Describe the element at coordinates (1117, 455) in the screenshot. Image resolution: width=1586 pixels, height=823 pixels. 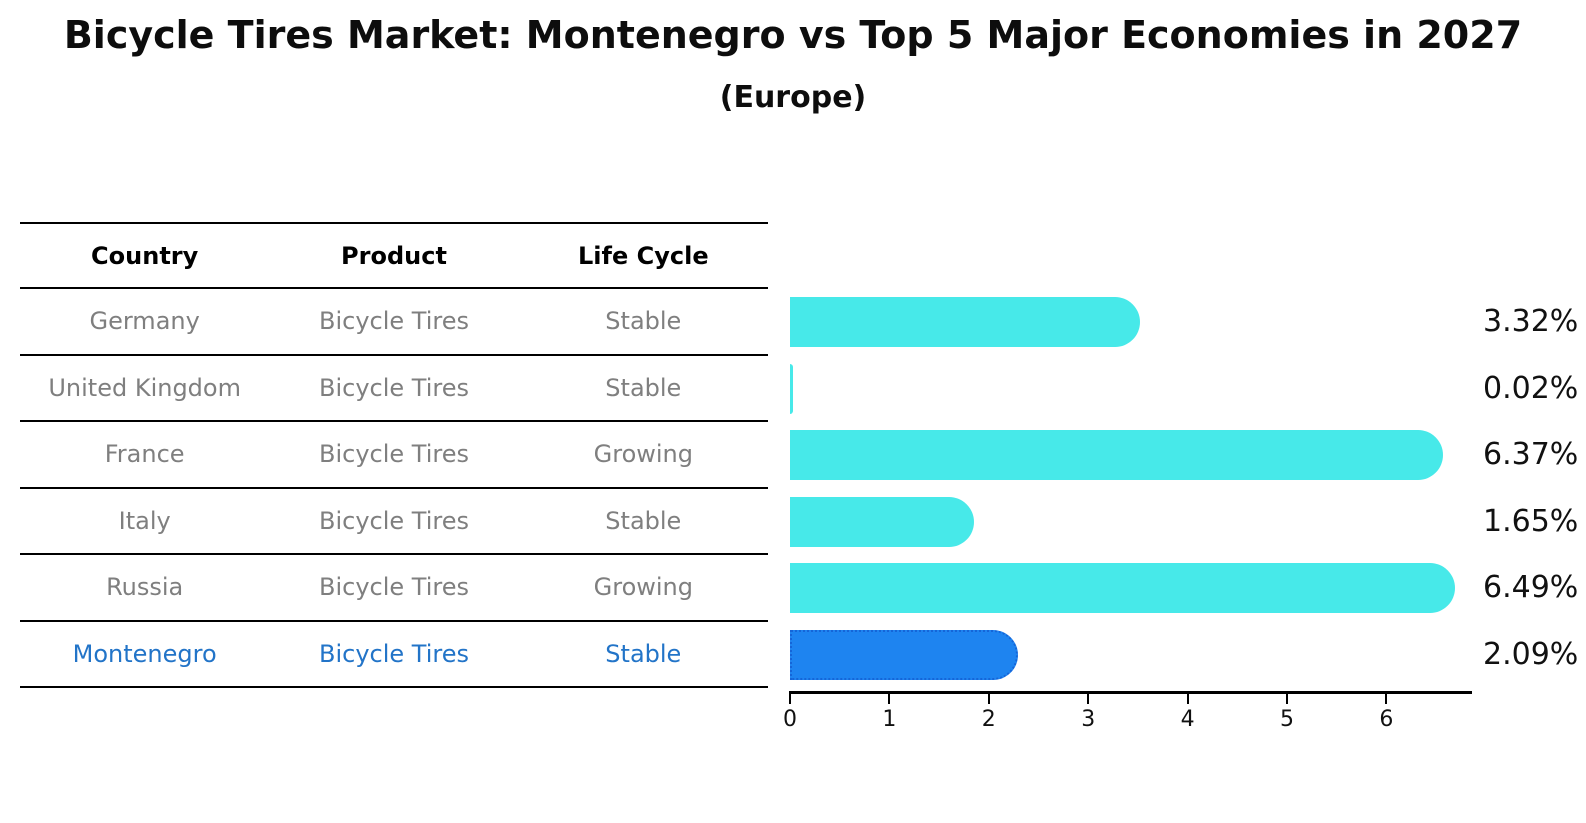
I see `bar-france` at that location.